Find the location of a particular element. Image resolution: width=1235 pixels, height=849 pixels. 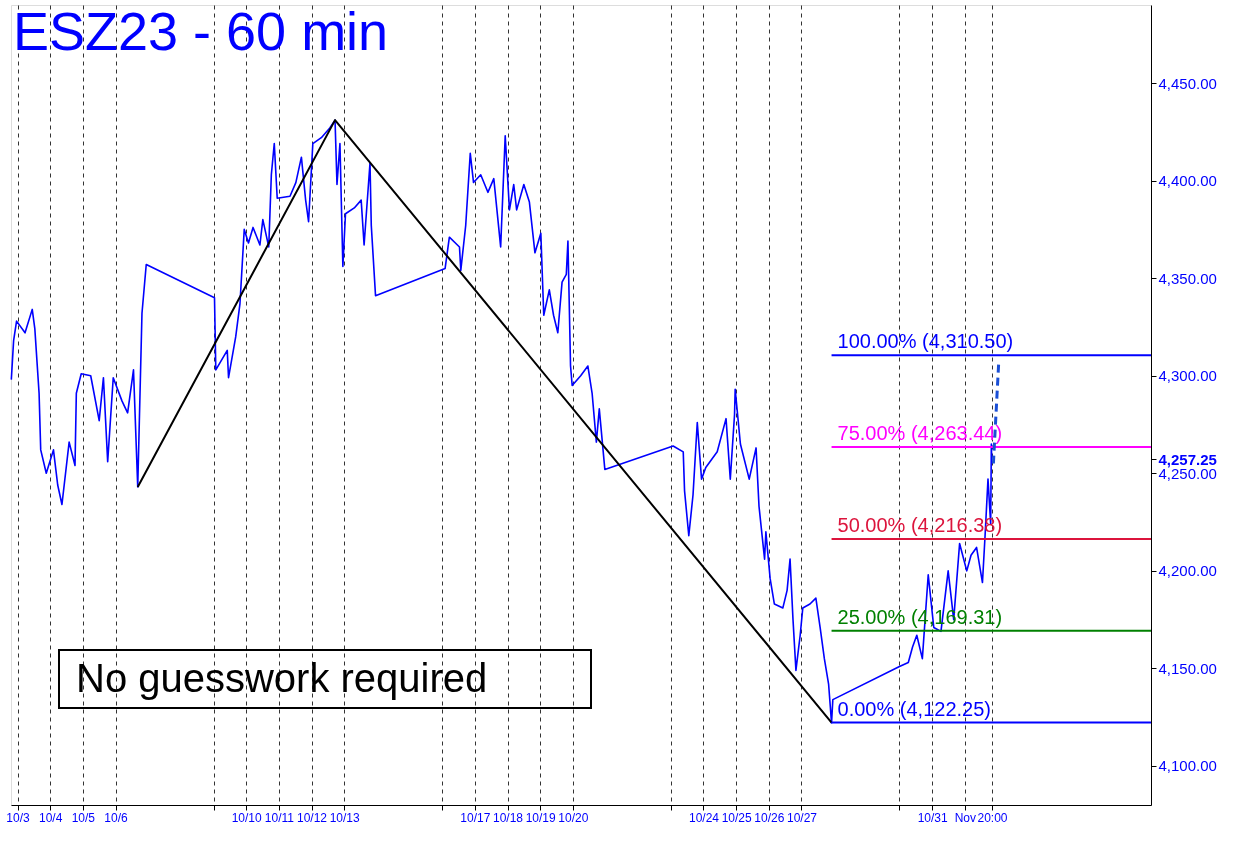

x-tick-label: 10/24 is located at coordinates (704, 817).